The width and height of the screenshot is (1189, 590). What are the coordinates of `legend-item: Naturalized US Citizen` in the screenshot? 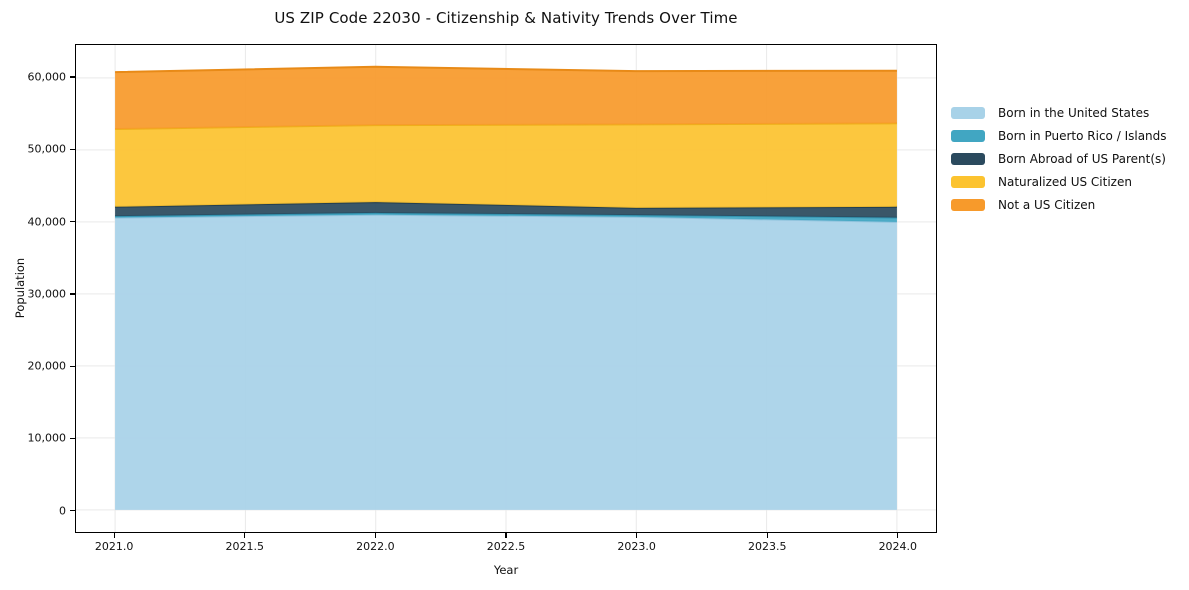 It's located at (1059, 181).